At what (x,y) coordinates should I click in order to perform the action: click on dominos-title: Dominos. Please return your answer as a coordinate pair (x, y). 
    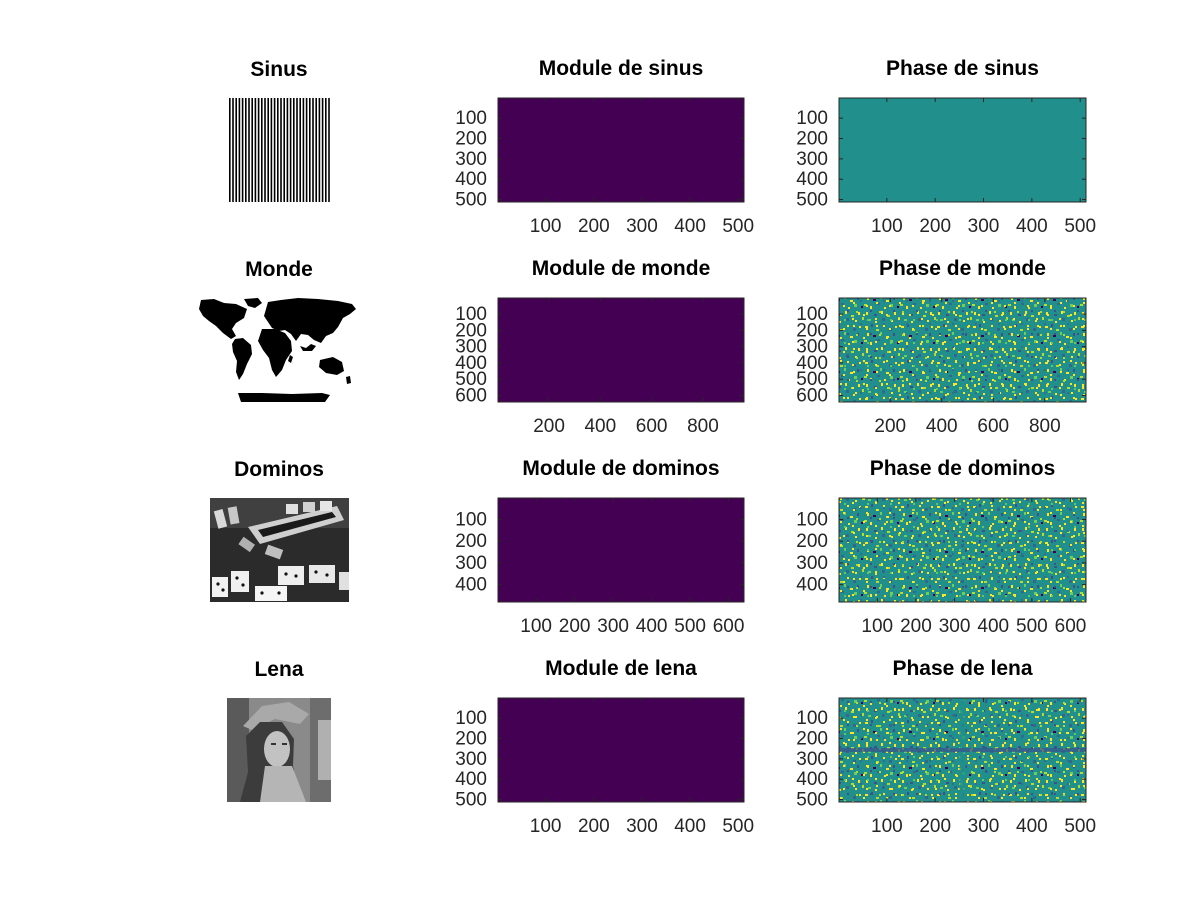
    Looking at the image, I should click on (279, 469).